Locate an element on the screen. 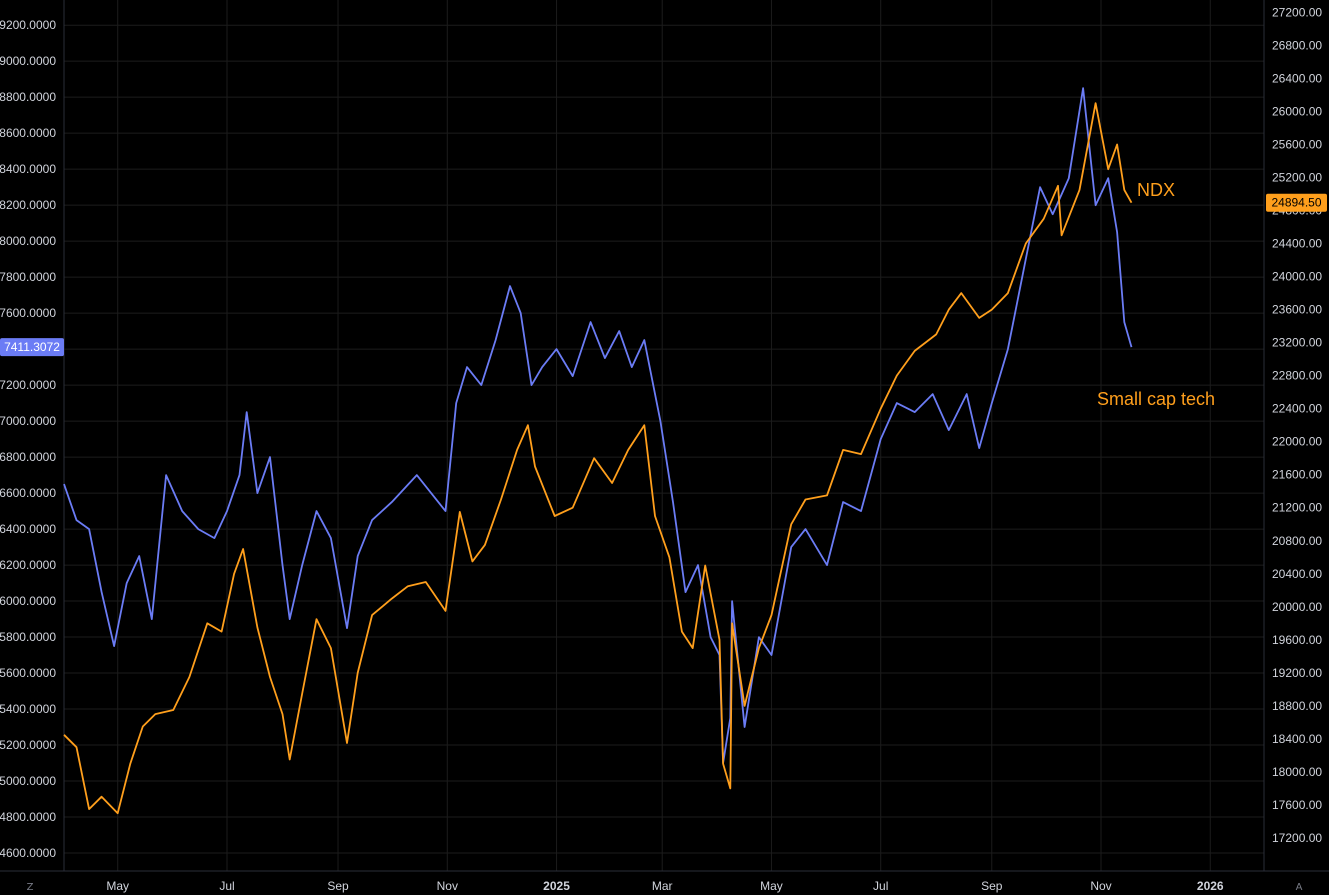 The height and width of the screenshot is (895, 1329). left-tick-label: 5800.0000 is located at coordinates (28, 637).